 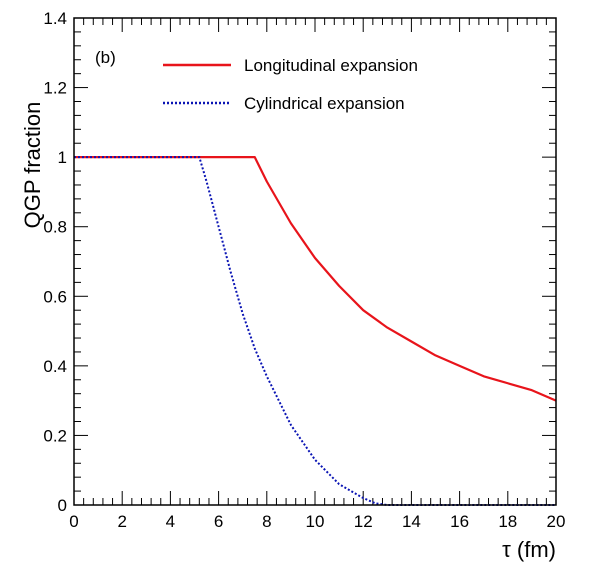 What do you see at coordinates (363, 521) in the screenshot?
I see `x-tick-label: 12` at bounding box center [363, 521].